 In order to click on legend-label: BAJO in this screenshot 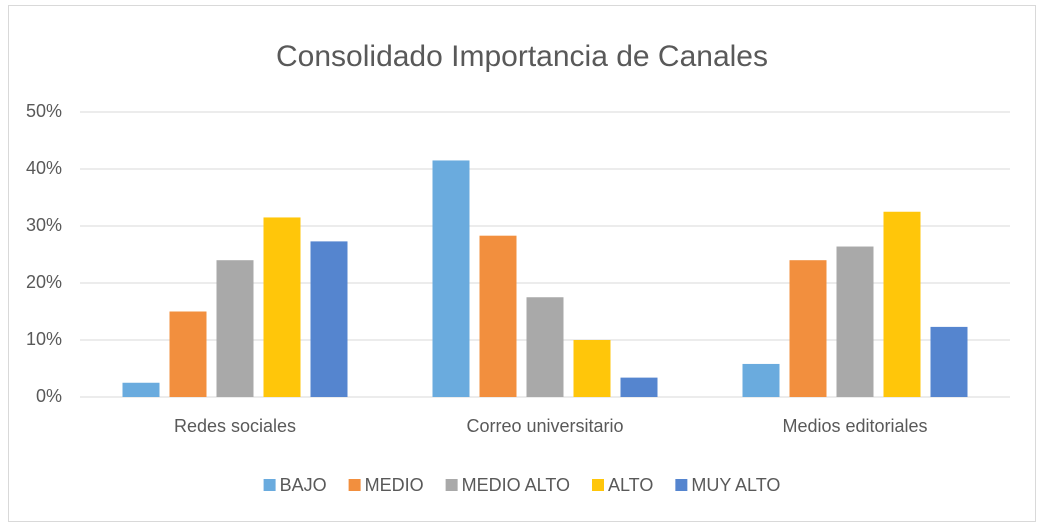, I will do `click(303, 485)`.